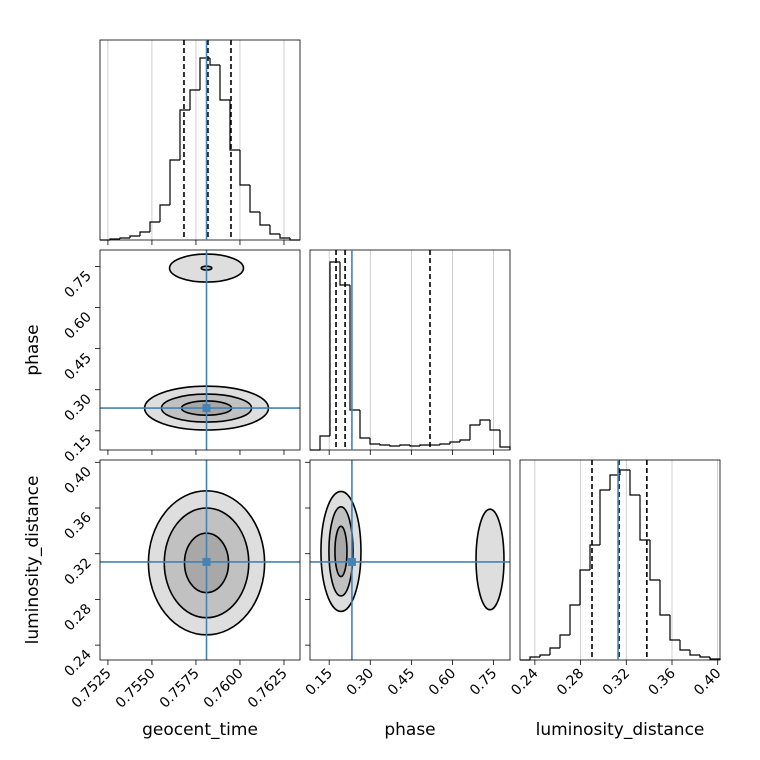 This screenshot has height=760, width=760. I want to click on x-tick-label: 0.30, so click(360, 682).